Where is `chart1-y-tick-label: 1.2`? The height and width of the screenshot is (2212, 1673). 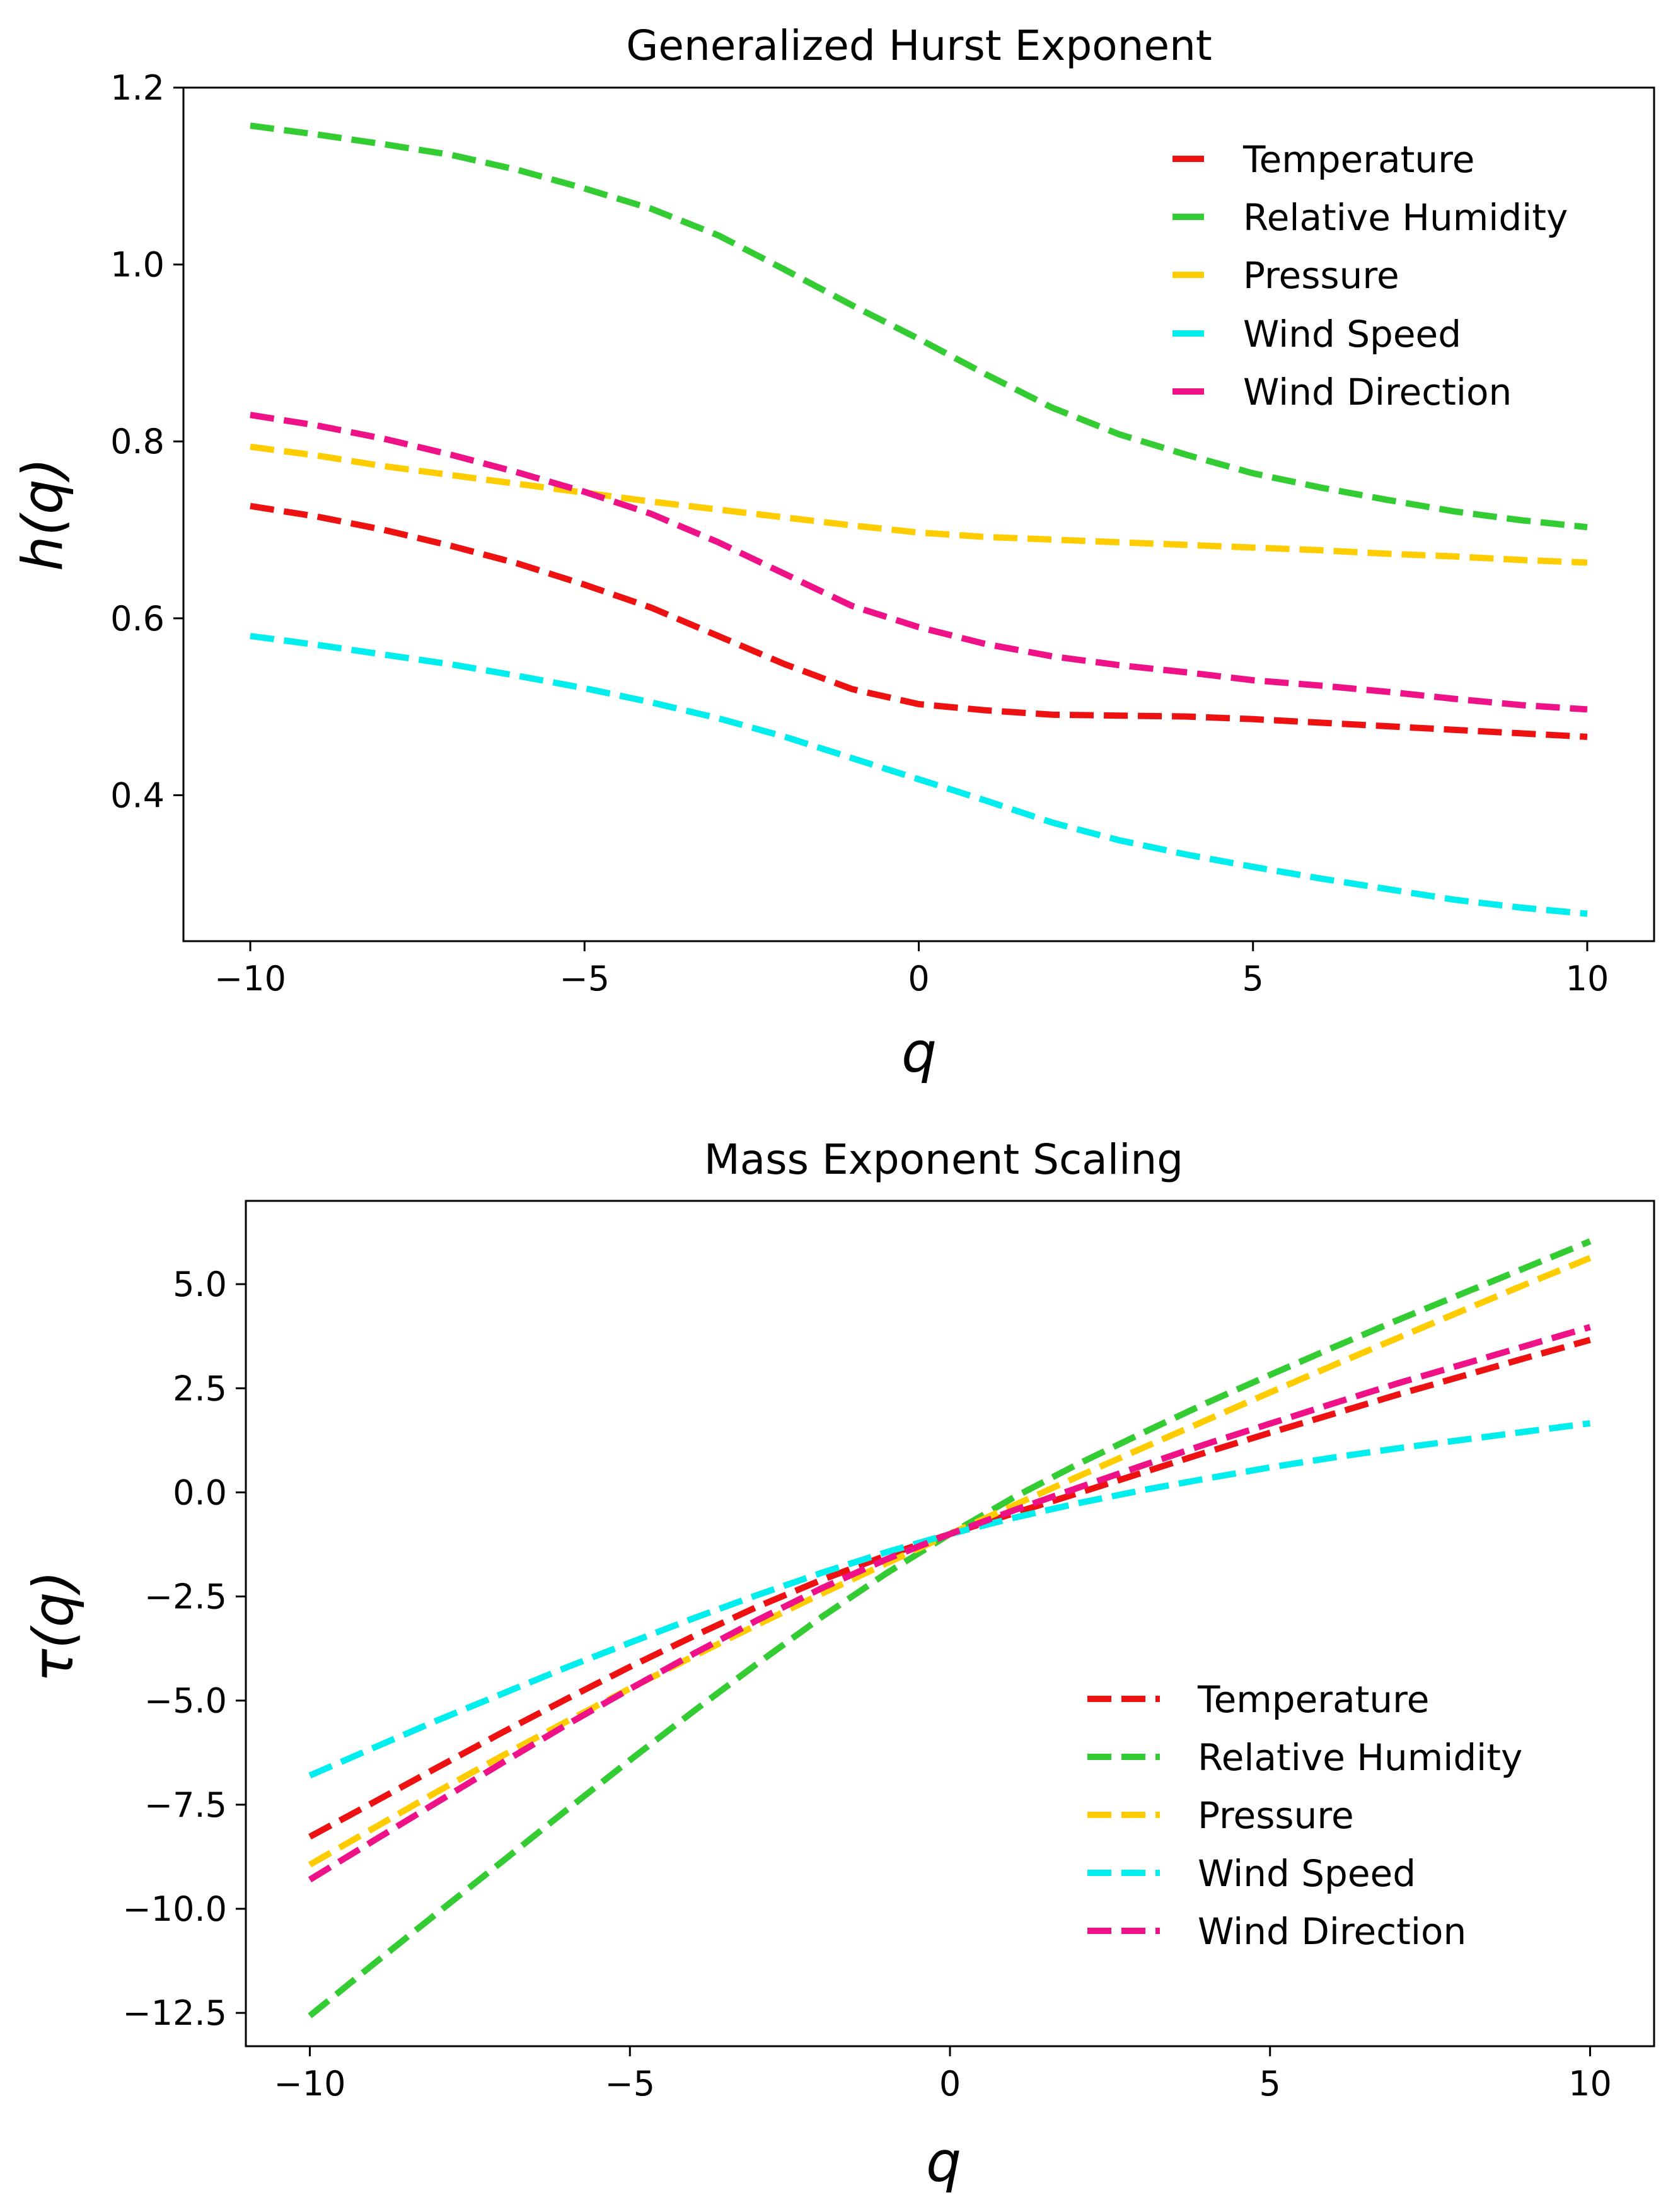
chart1-y-tick-label: 1.2 is located at coordinates (137, 88).